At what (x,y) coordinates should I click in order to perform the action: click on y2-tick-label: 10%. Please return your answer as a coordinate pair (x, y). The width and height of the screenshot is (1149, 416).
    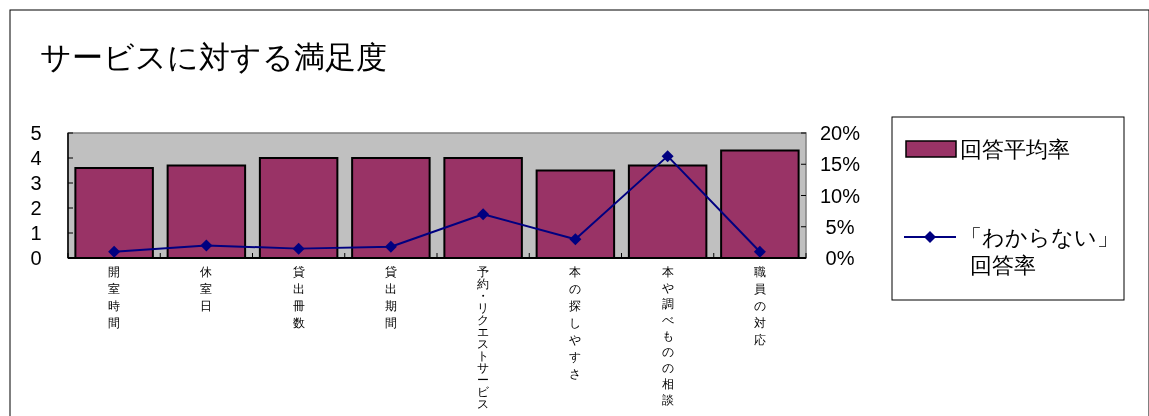
    Looking at the image, I should click on (840, 195).